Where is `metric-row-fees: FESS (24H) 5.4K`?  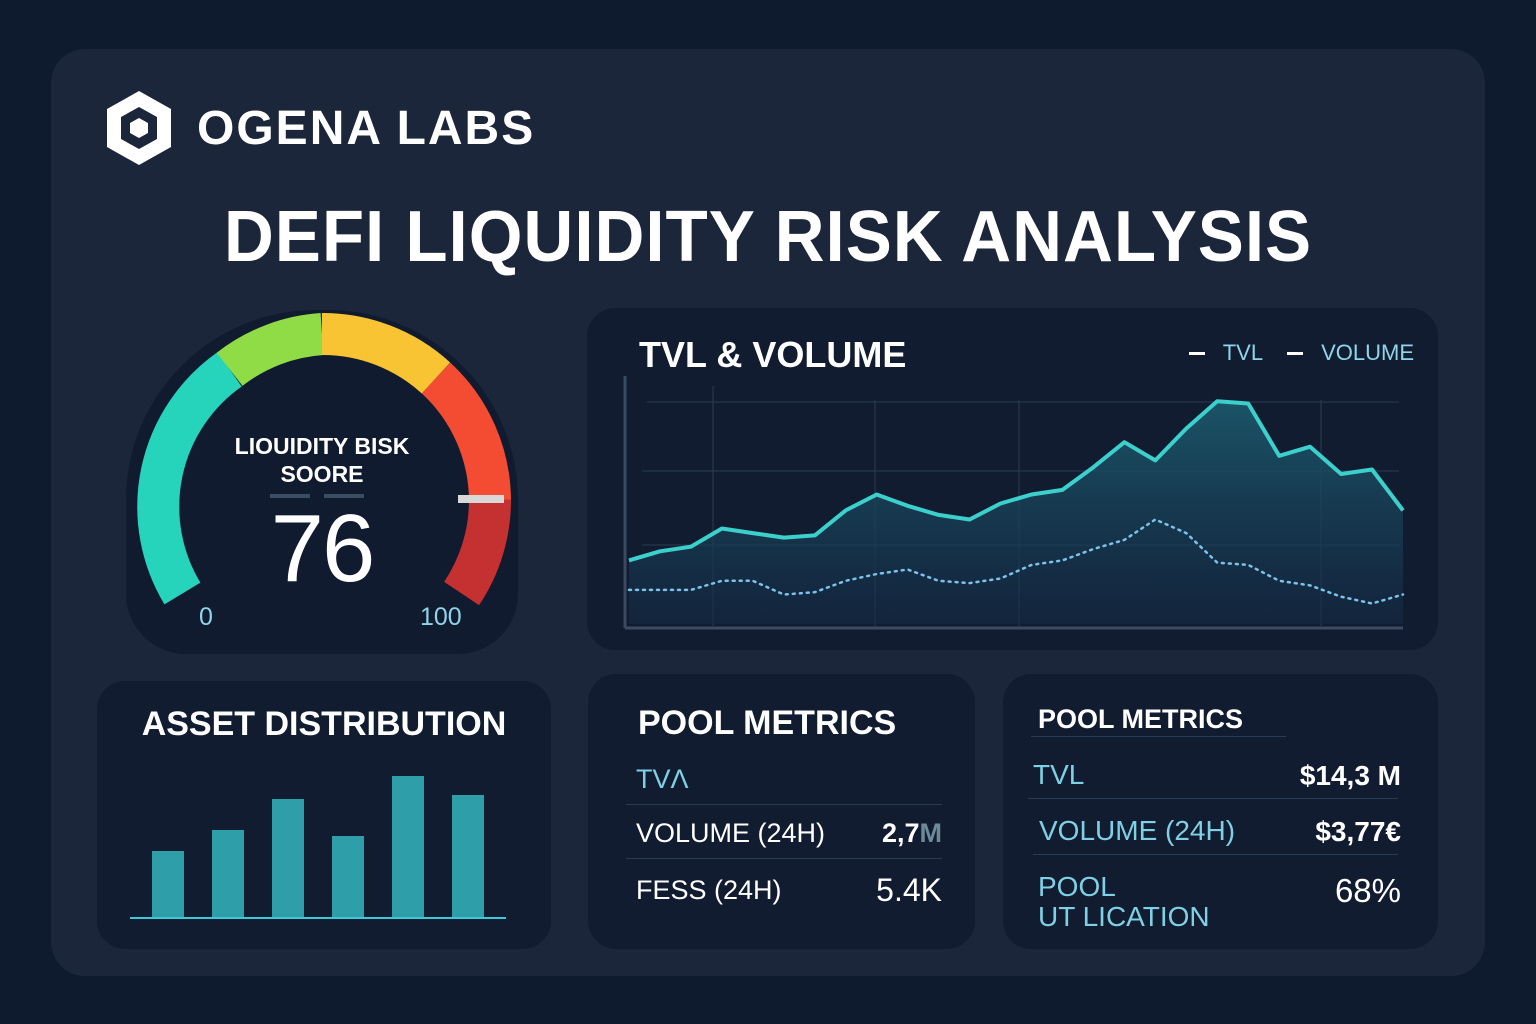
metric-row-fees: FESS (24H) 5.4K is located at coordinates (784, 890).